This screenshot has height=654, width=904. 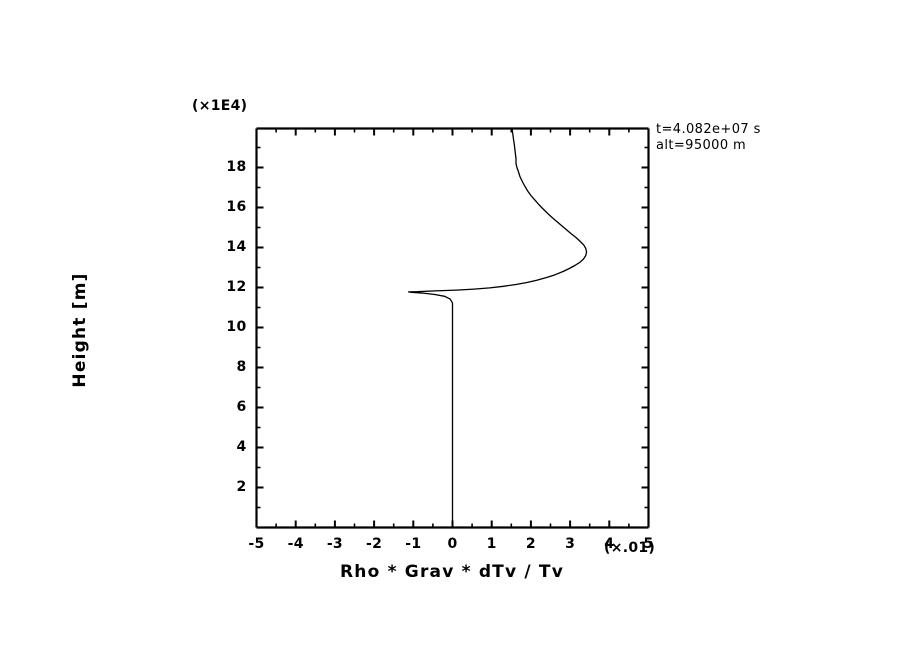 I want to click on x-tick-label: -4, so click(x=295, y=543).